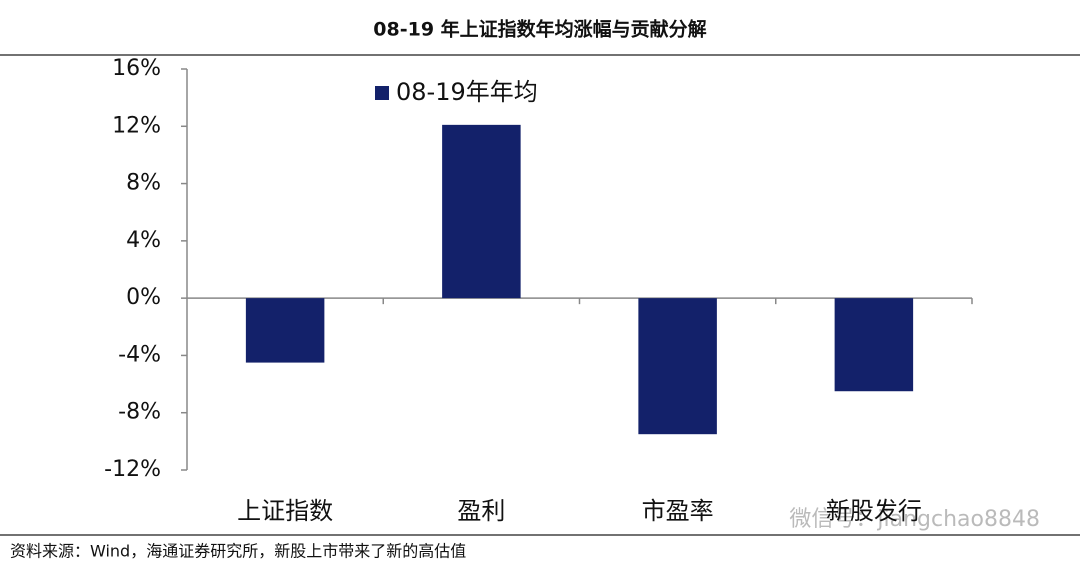 This screenshot has width=1080, height=571. Describe the element at coordinates (143, 240) in the screenshot. I see `y-tick-label: 4%` at that location.